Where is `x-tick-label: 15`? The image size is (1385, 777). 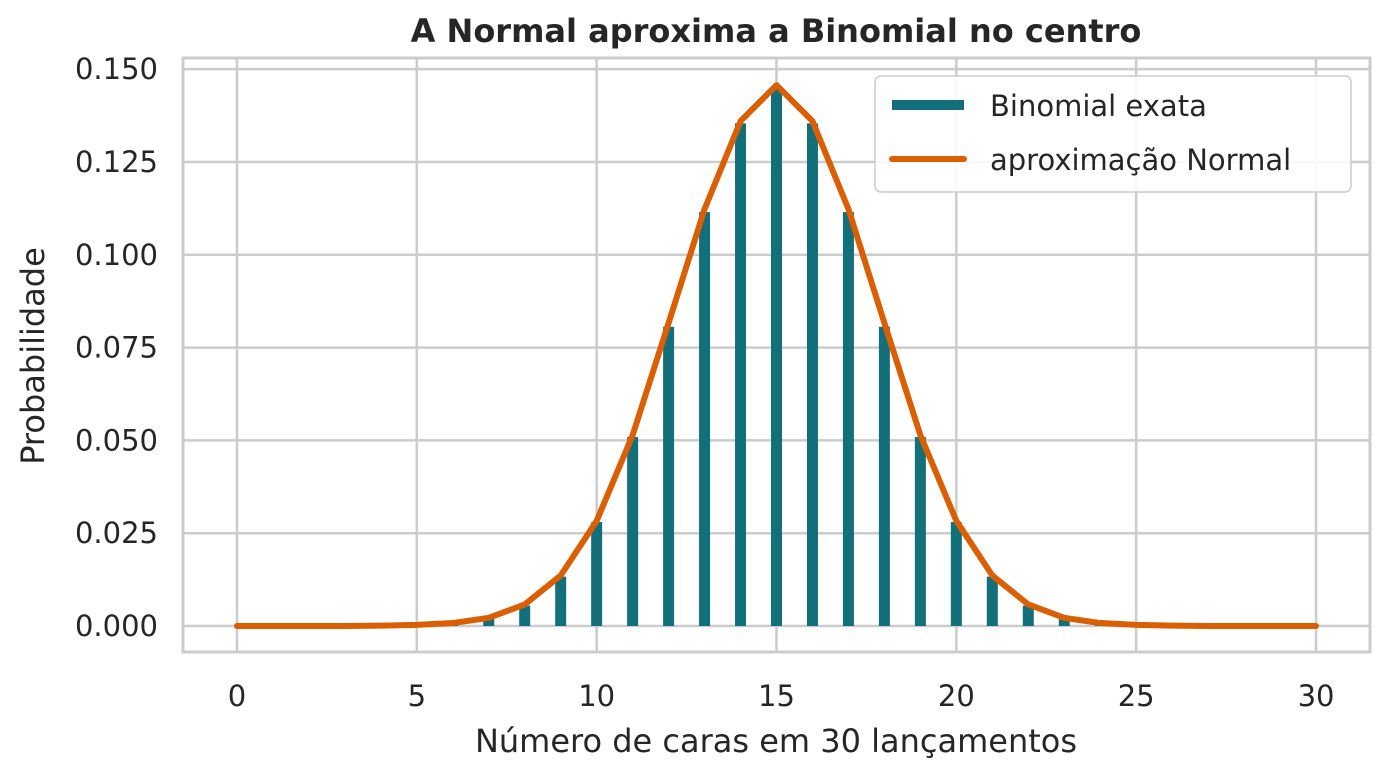 x-tick-label: 15 is located at coordinates (776, 696).